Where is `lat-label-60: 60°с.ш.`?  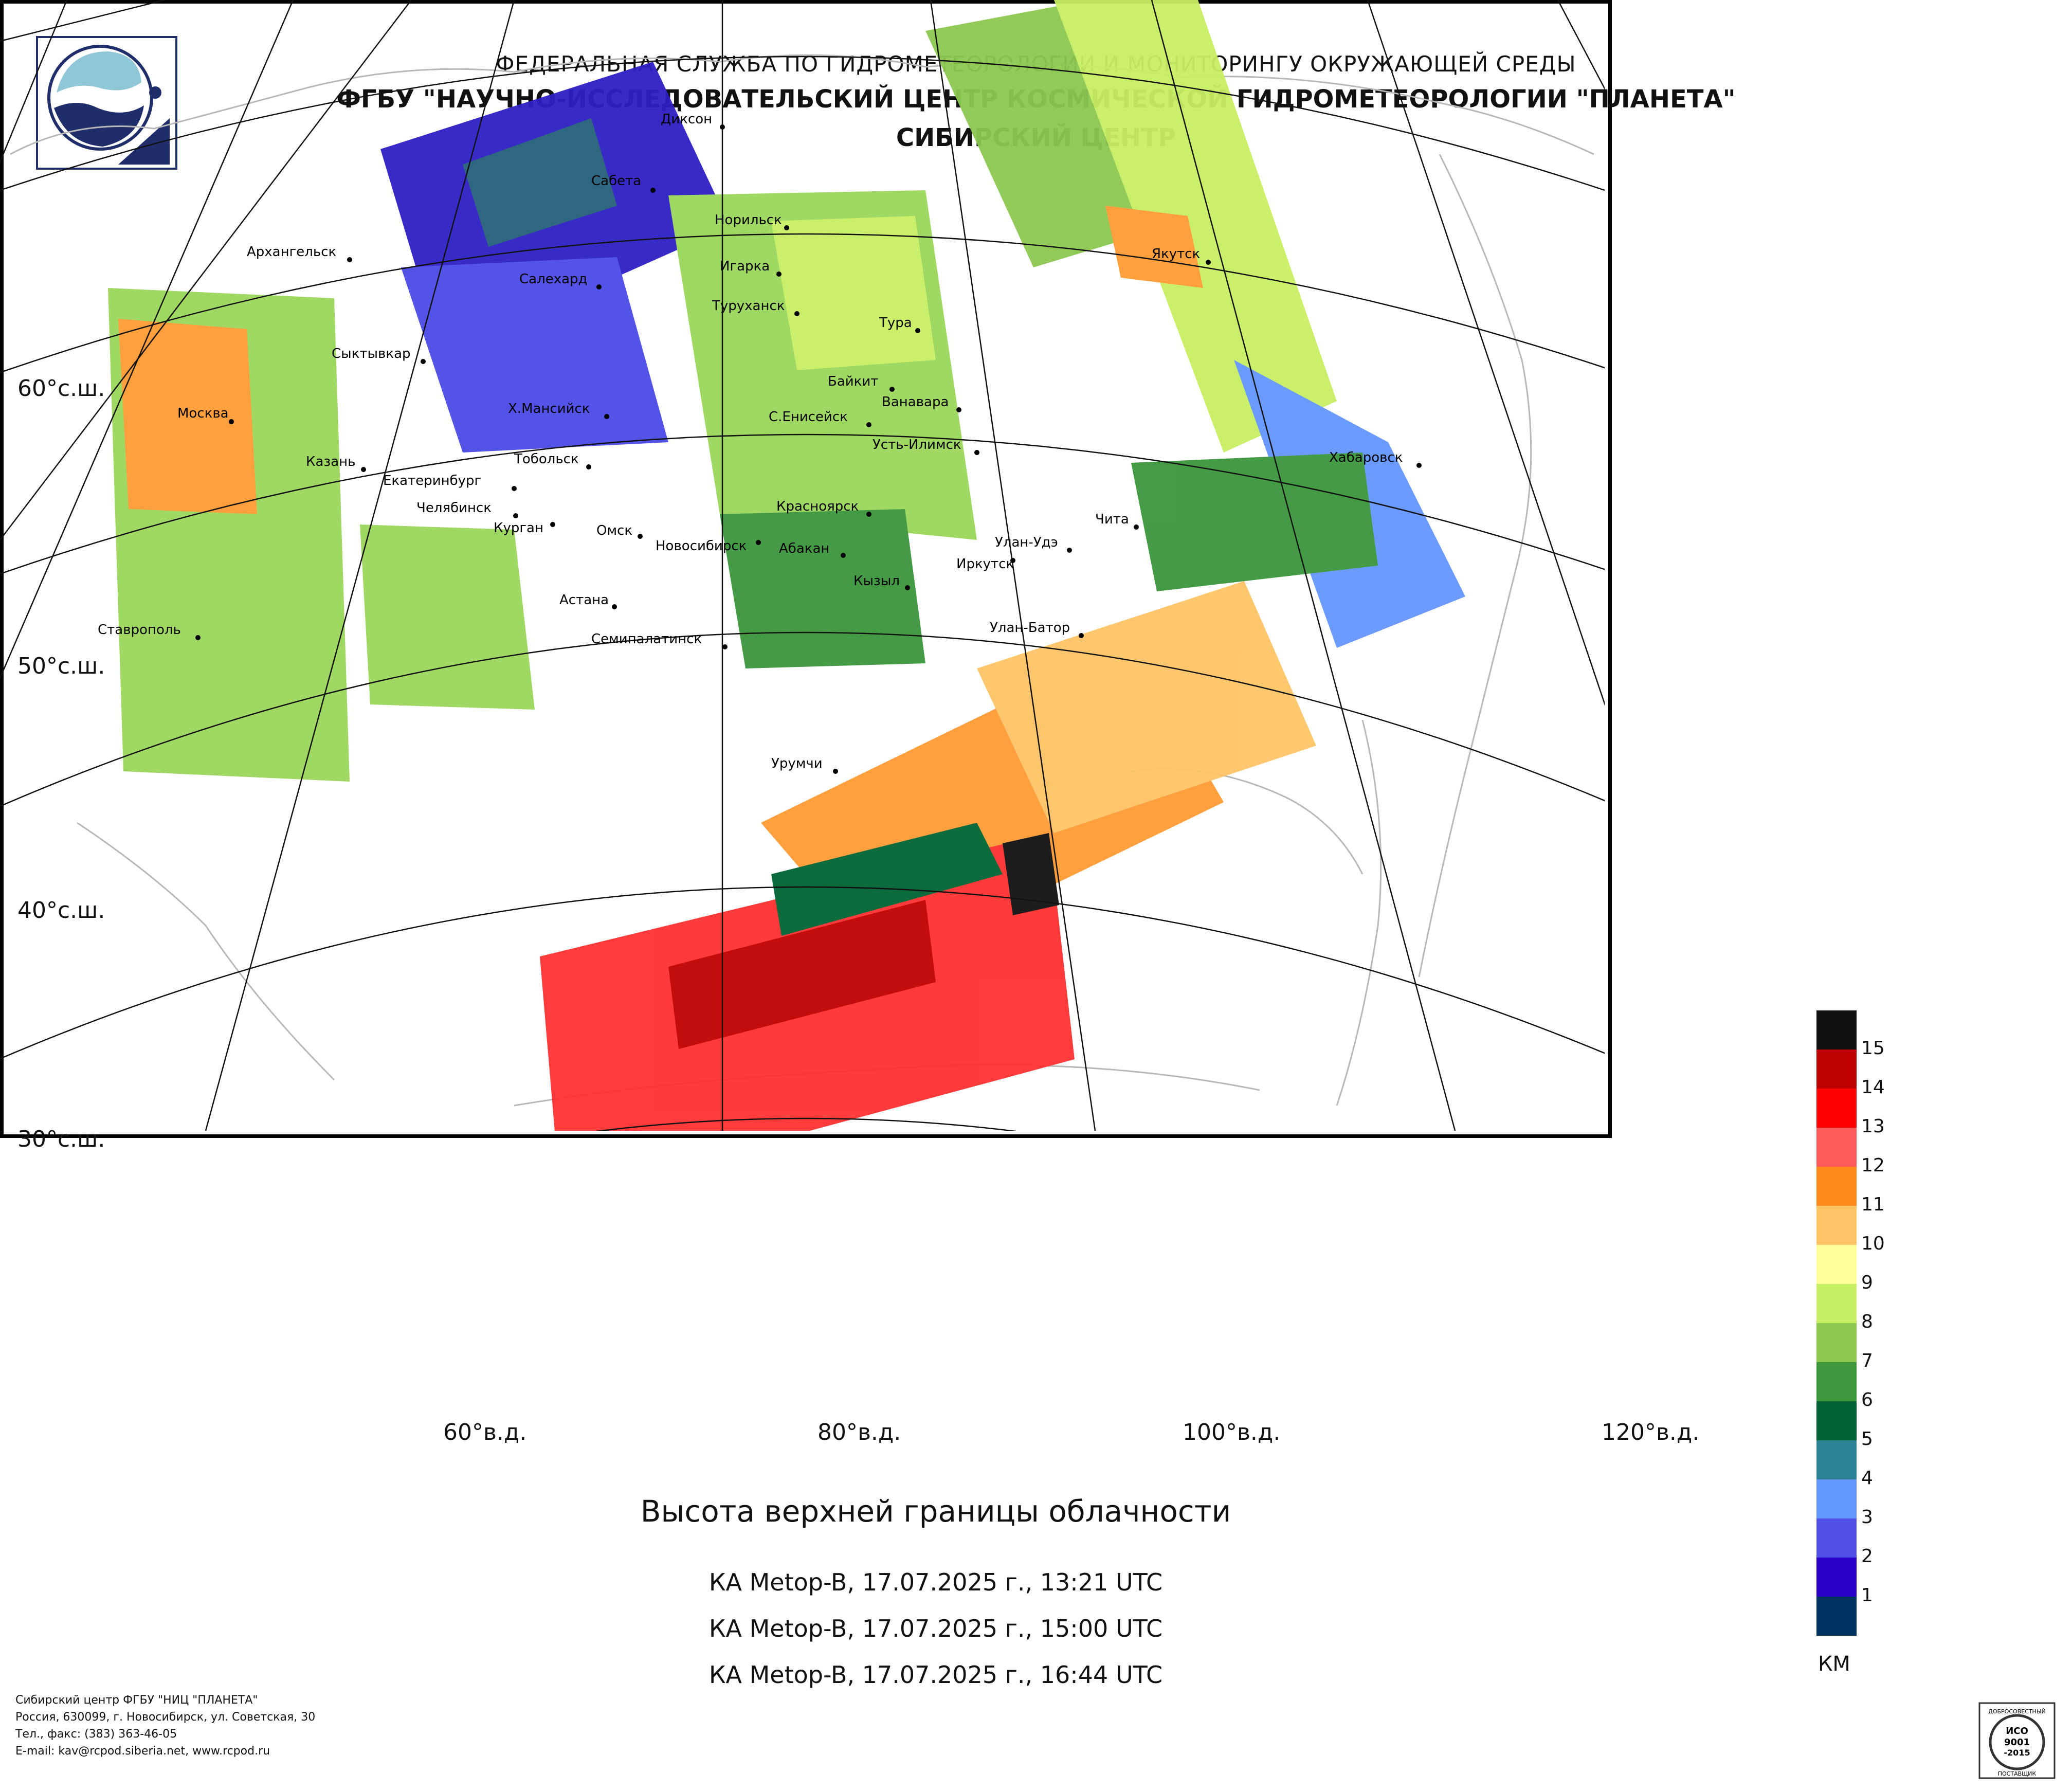 lat-label-60: 60°с.ш. is located at coordinates (61, 388).